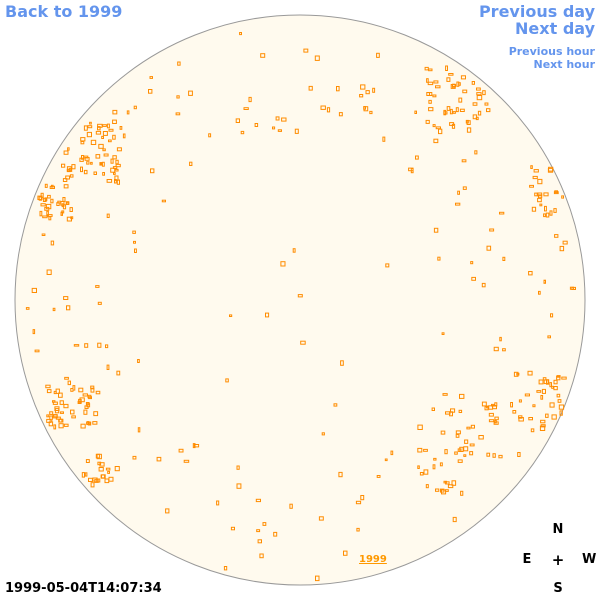 The width and height of the screenshot is (600, 600). Describe the element at coordinates (551, 51) in the screenshot. I see `previous-hour-link: Previous hour` at that location.